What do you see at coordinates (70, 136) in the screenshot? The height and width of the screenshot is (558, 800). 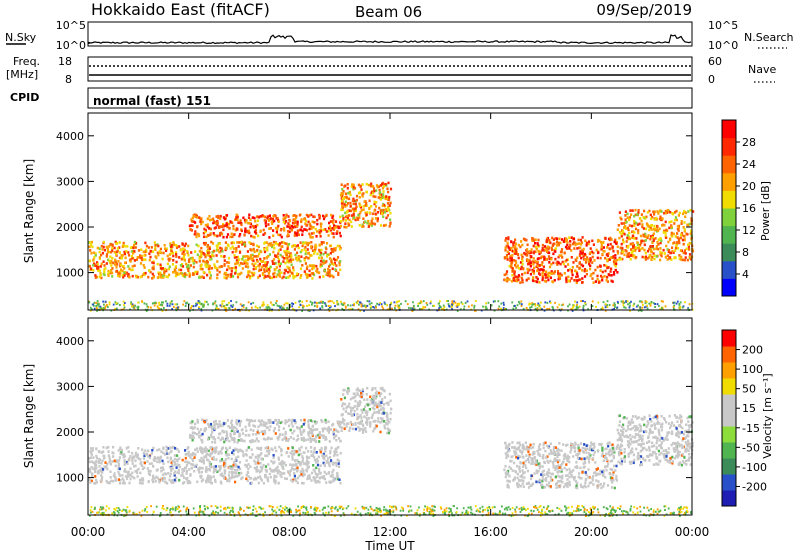 I see `y-tick-label: 4000` at bounding box center [70, 136].